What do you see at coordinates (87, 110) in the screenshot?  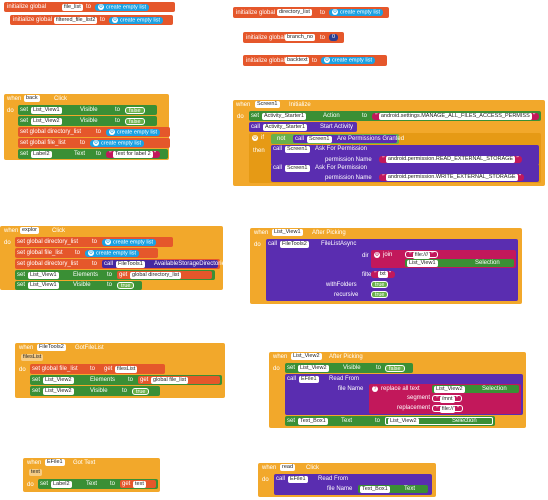 I see `set-block: set List_View1 Visible to false` at bounding box center [87, 110].